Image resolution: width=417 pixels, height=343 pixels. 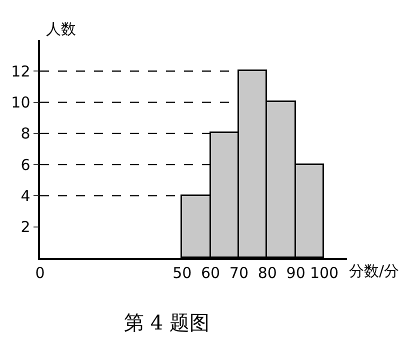 I want to click on text: 第 4 题图, so click(x=167, y=322).